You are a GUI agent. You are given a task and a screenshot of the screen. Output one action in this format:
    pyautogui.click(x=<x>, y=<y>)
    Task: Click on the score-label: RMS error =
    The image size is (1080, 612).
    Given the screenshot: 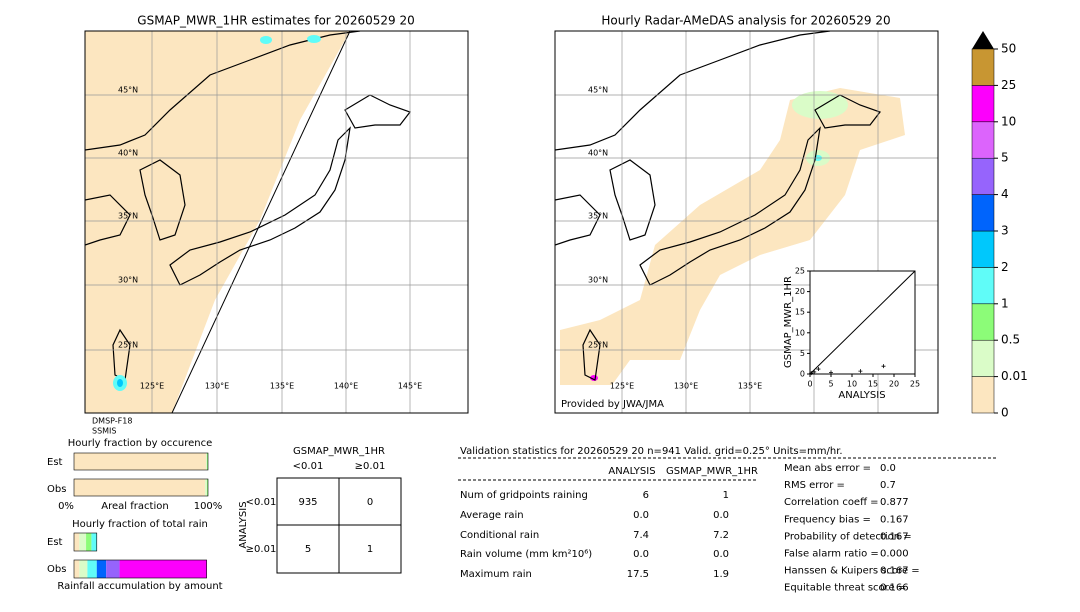 What is the action you would take?
    pyautogui.click(x=814, y=485)
    